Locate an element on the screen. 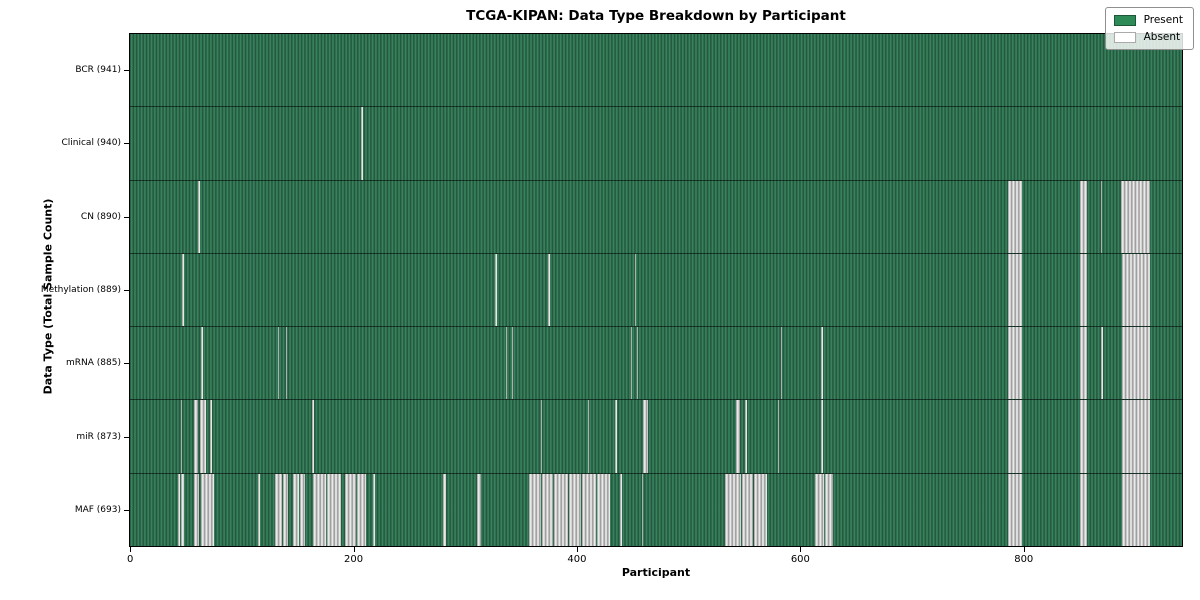  y-tick-label: Clinical (940) is located at coordinates (91, 143).